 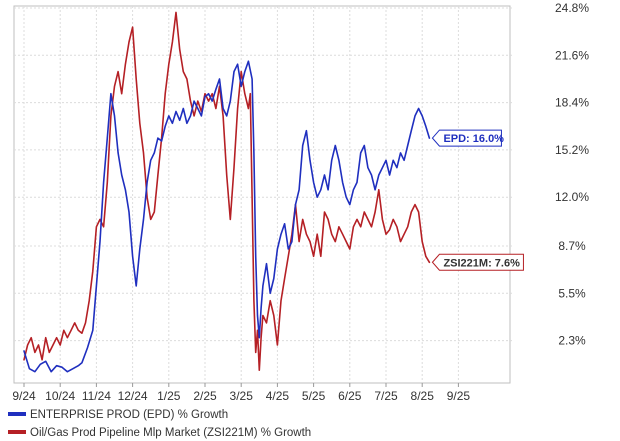 I want to click on x-tick-label: 1/25, so click(x=169, y=396).